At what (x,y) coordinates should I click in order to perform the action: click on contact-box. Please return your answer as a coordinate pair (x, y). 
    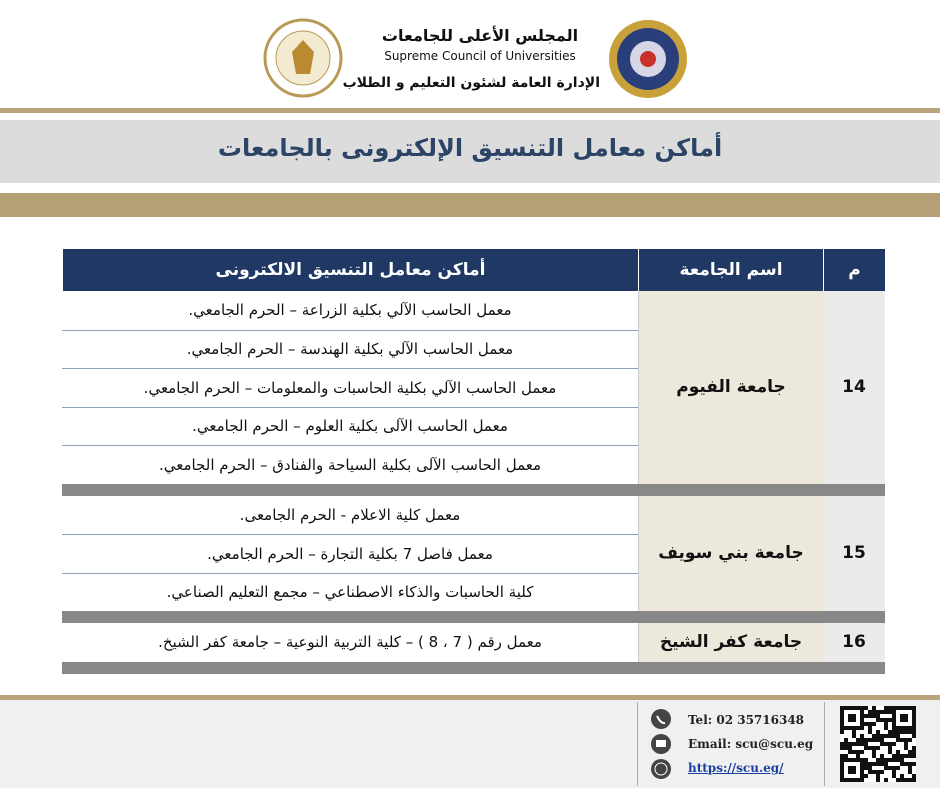
    Looking at the image, I should click on (731, 744).